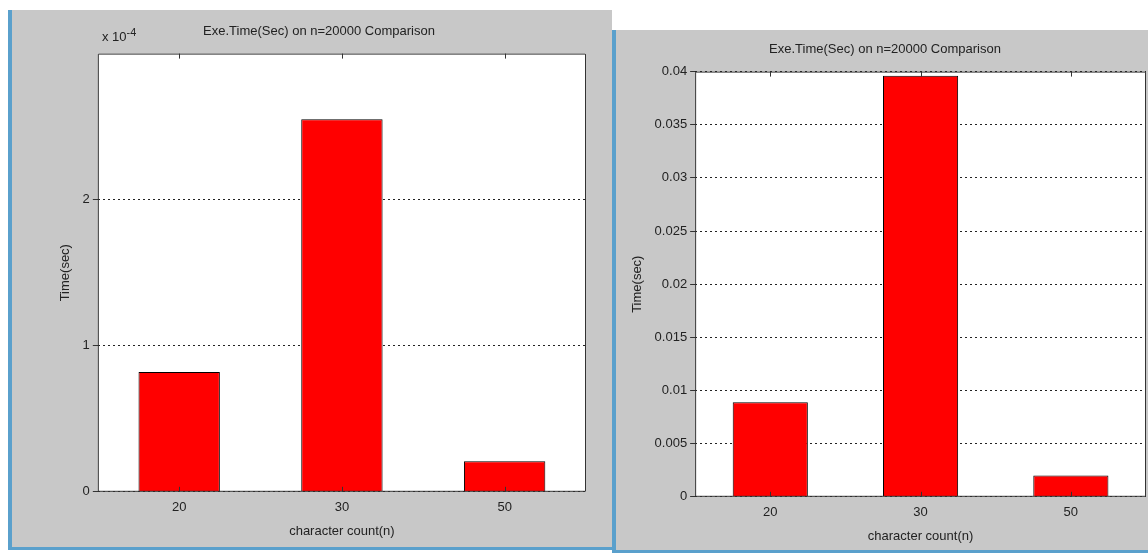  What do you see at coordinates (86, 199) in the screenshot?
I see `y-tick-label: 2` at bounding box center [86, 199].